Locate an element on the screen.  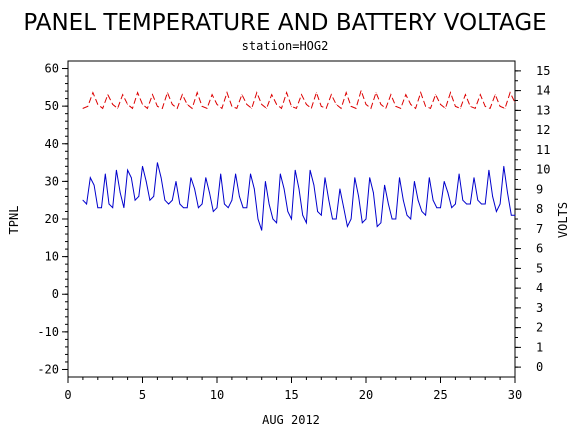
y-axis-label-right: VOLTS is located at coordinates (563, 220).